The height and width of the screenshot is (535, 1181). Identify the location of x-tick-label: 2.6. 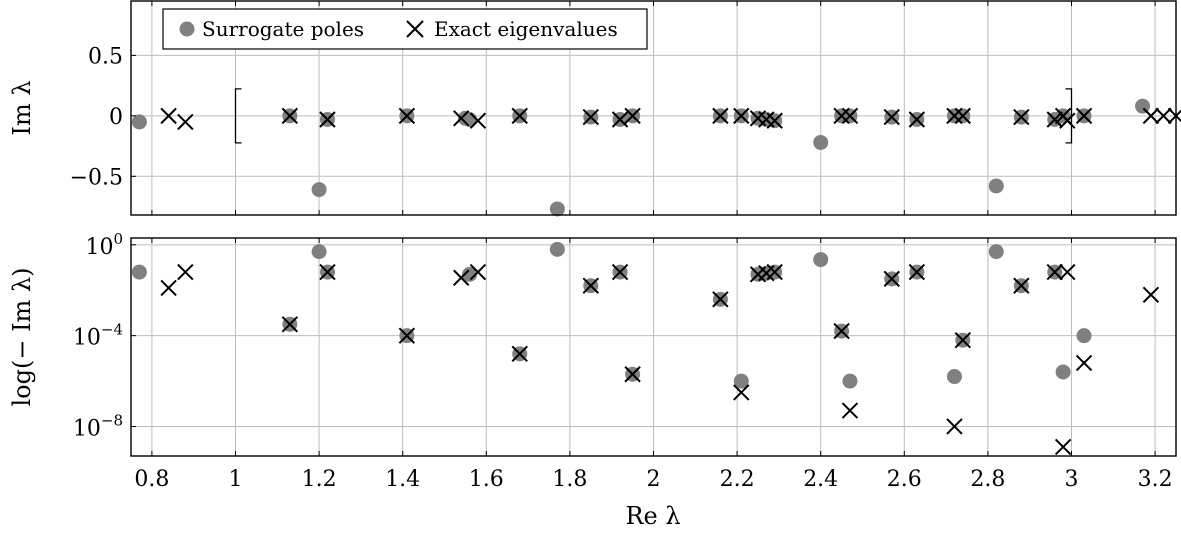
(904, 479).